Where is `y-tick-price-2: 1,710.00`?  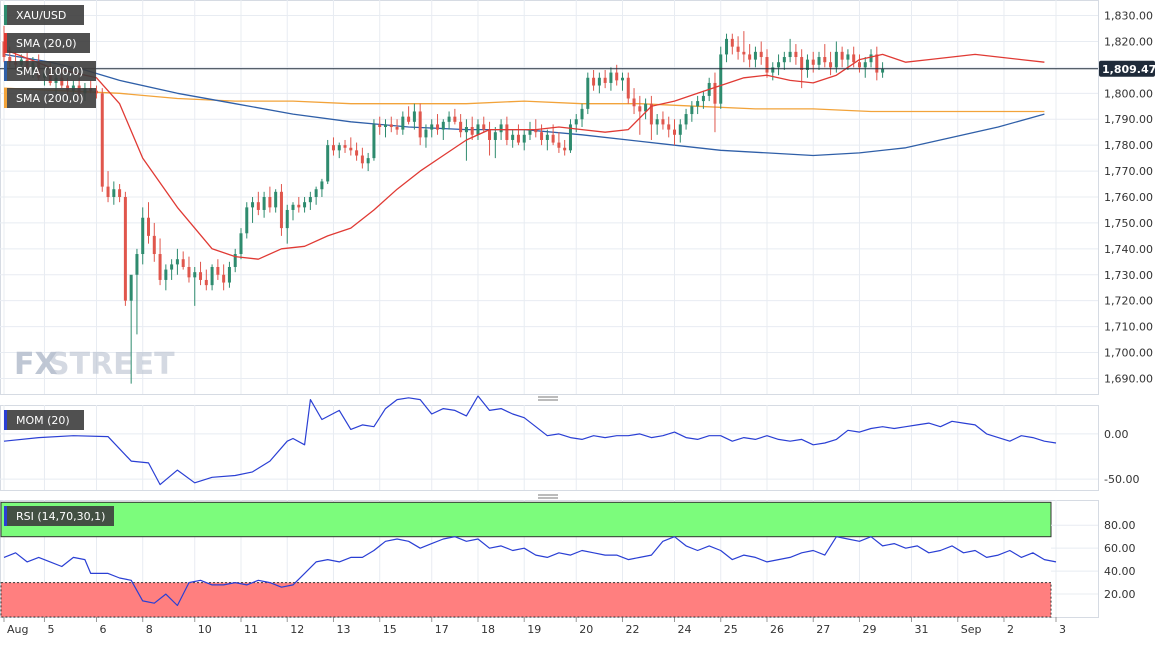
y-tick-price-2: 1,710.00 is located at coordinates (1128, 327).